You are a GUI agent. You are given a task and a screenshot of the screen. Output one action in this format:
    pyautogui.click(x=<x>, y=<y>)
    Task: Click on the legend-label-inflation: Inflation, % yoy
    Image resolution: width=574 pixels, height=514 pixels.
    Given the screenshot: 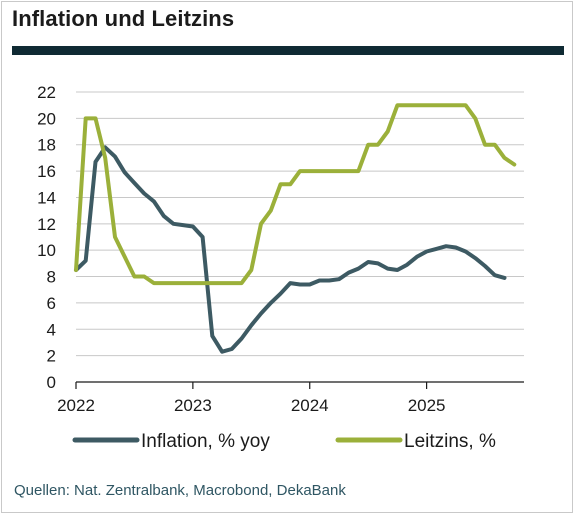 What is the action you would take?
    pyautogui.click(x=205, y=441)
    